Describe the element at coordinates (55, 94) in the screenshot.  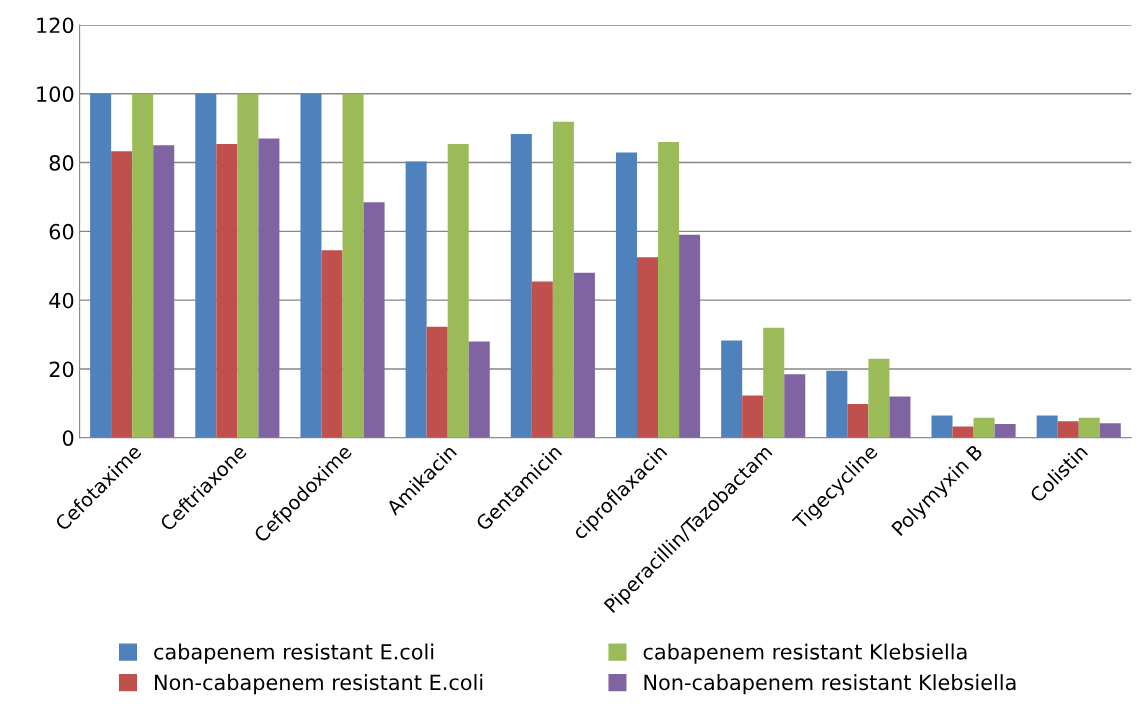
I see `y-tick-label: 100` at that location.